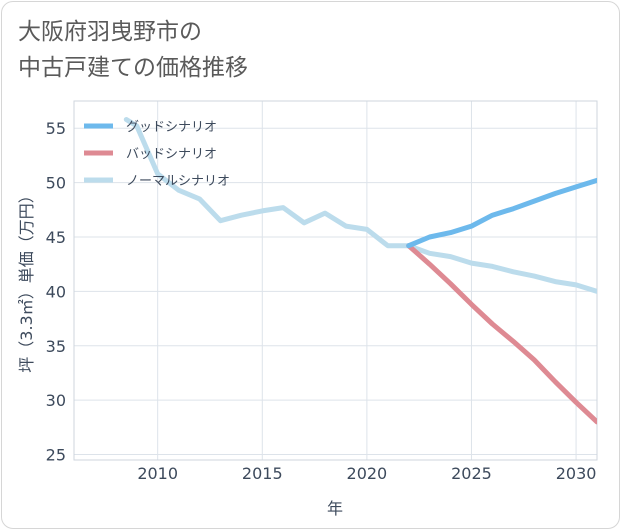  What do you see at coordinates (335, 508) in the screenshot?
I see `x-axis-title: 年` at bounding box center [335, 508].